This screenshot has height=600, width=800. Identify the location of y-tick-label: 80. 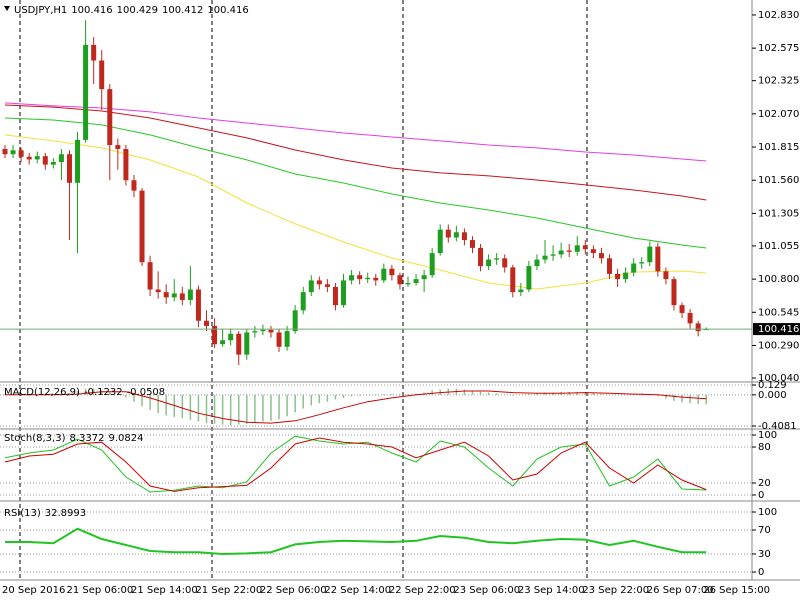
(764, 447).